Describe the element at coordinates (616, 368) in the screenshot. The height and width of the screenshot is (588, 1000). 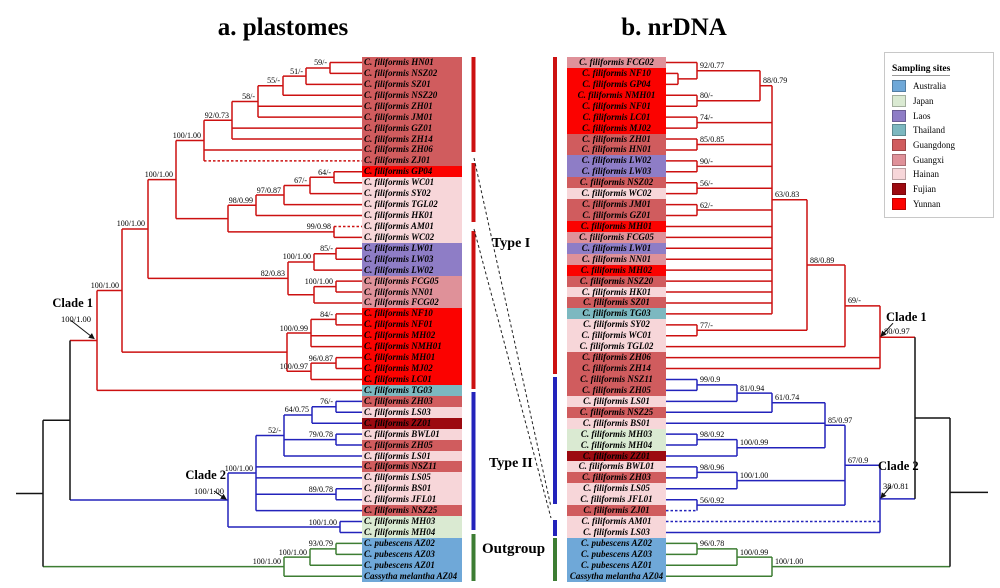
I see `taxon-label: C. filiformis ZH14` at that location.